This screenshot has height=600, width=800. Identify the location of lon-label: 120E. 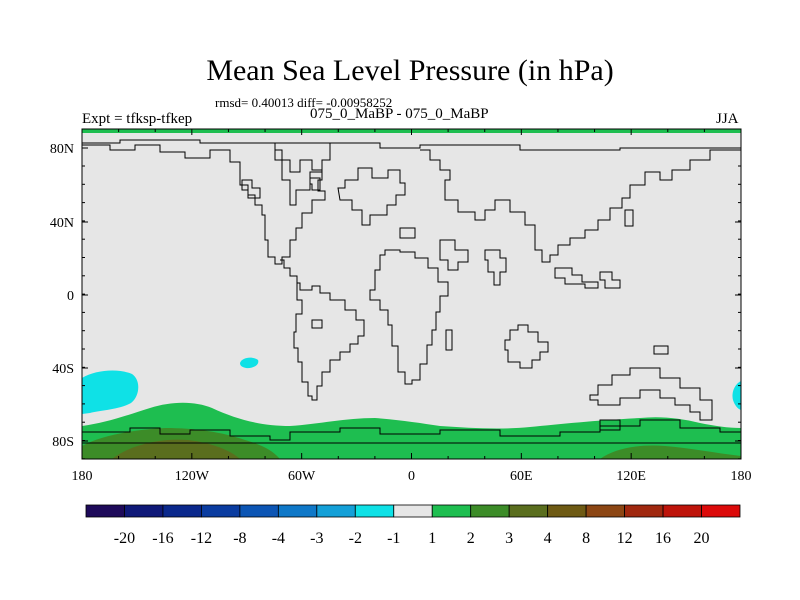
(631, 476).